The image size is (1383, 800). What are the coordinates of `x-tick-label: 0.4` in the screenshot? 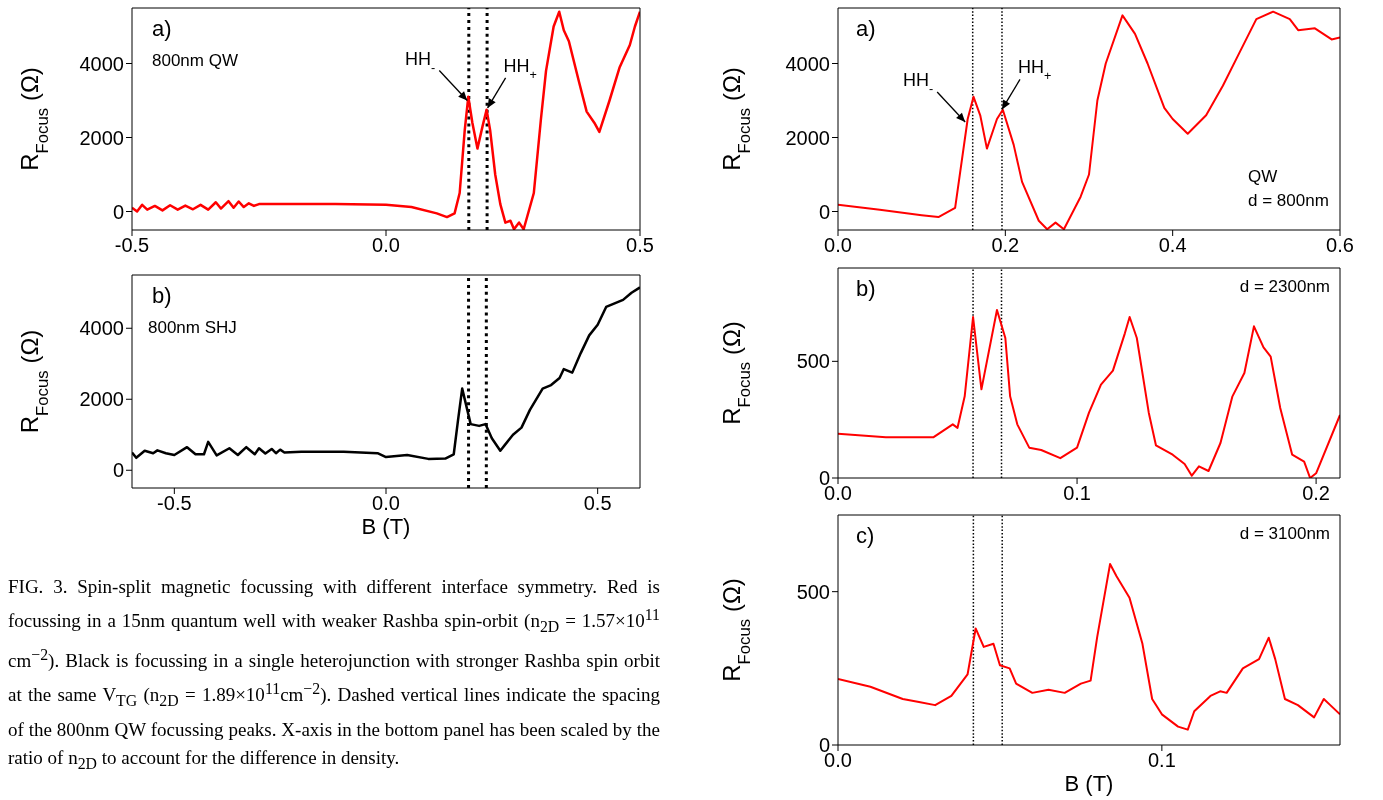 It's located at (1172, 245).